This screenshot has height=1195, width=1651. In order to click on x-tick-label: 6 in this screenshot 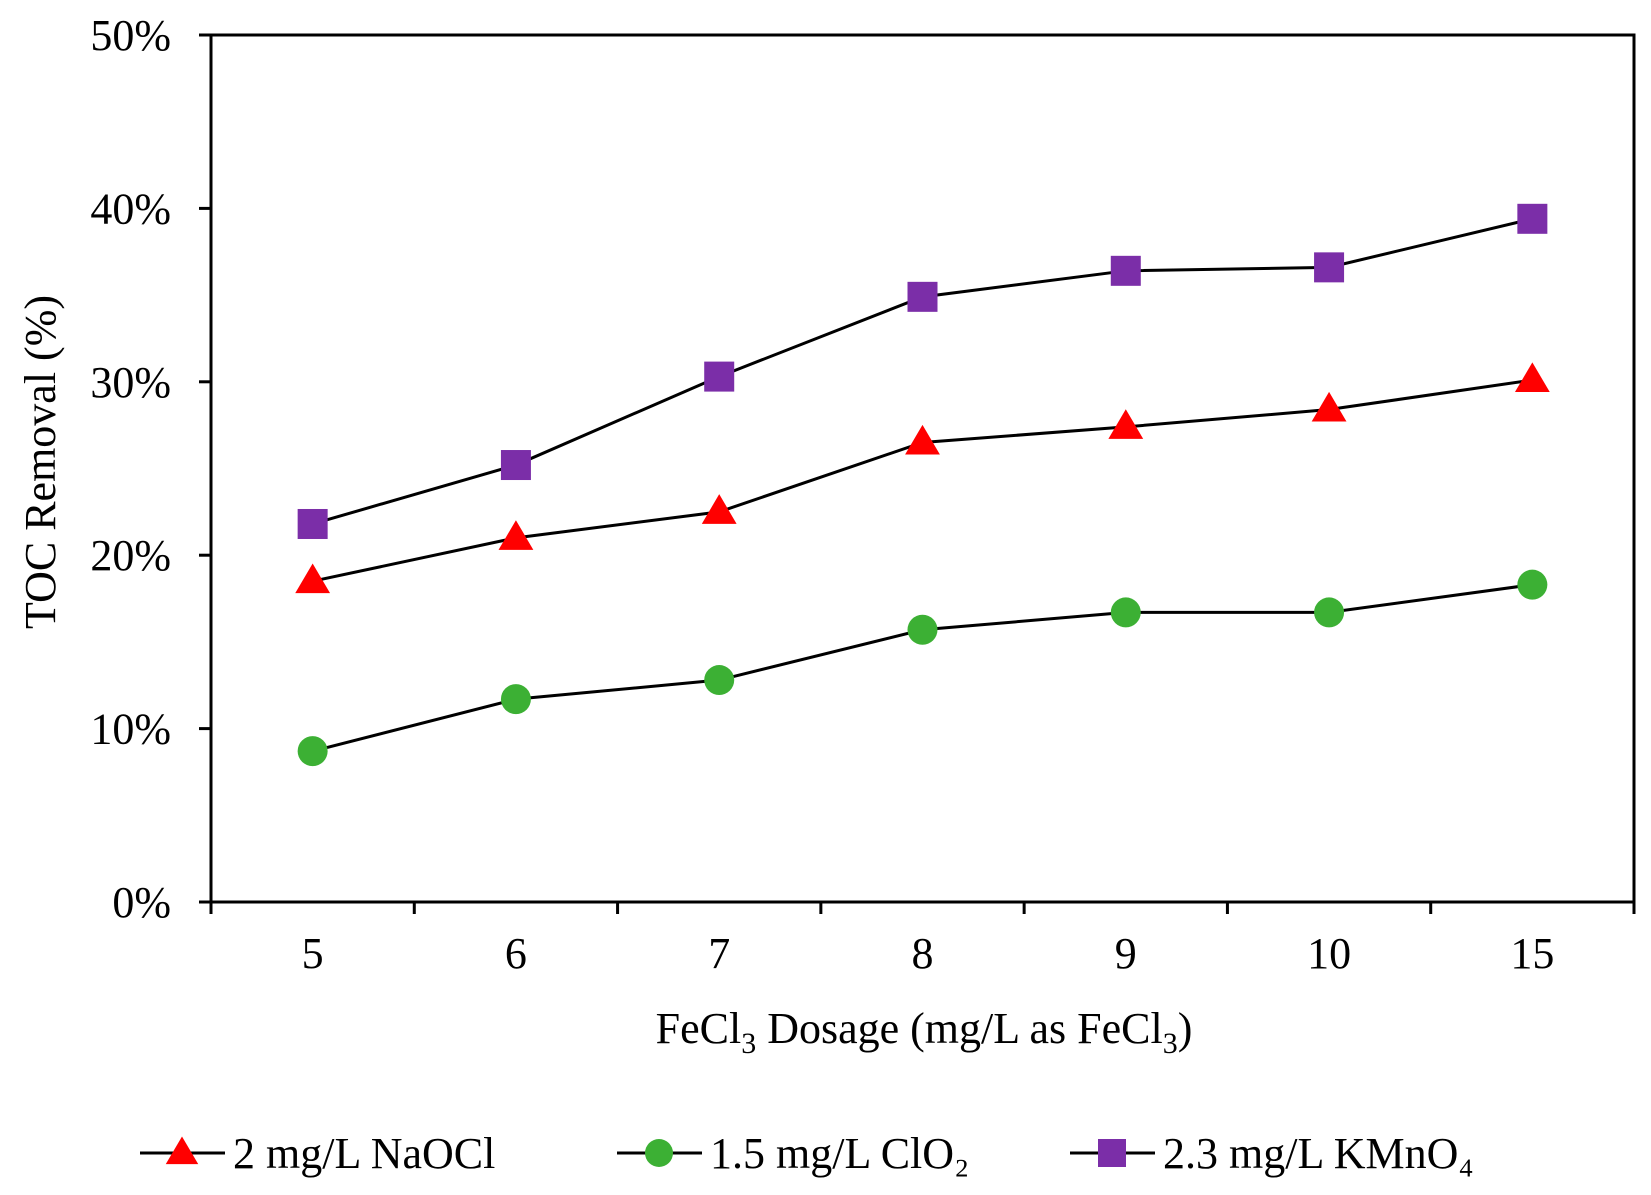, I will do `click(516, 953)`.